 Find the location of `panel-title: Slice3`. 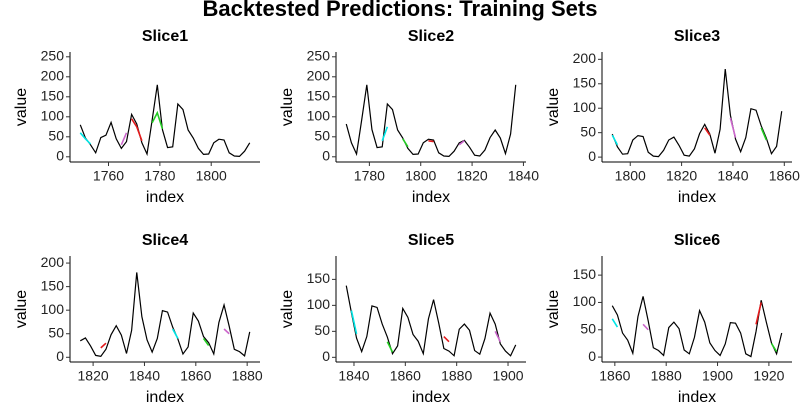

panel-title: Slice3 is located at coordinates (697, 36).